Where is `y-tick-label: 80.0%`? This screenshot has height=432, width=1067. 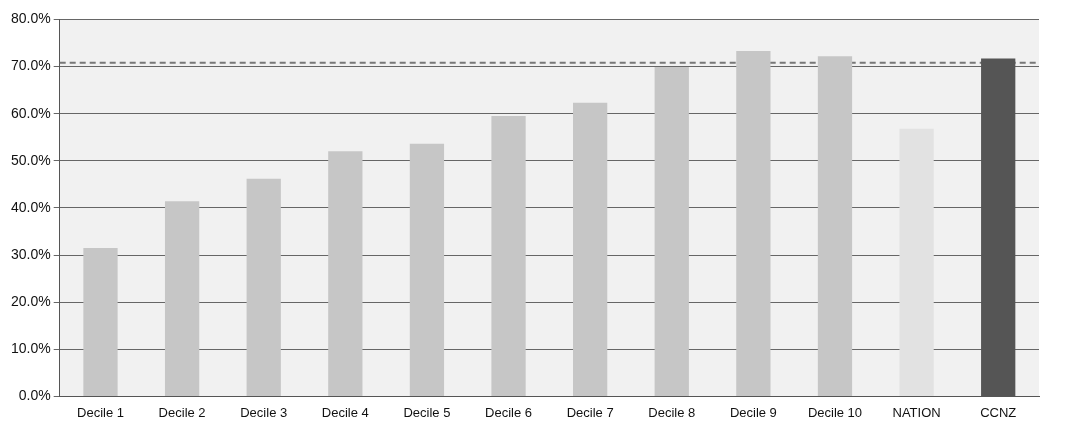
y-tick-label: 80.0% is located at coordinates (30, 18).